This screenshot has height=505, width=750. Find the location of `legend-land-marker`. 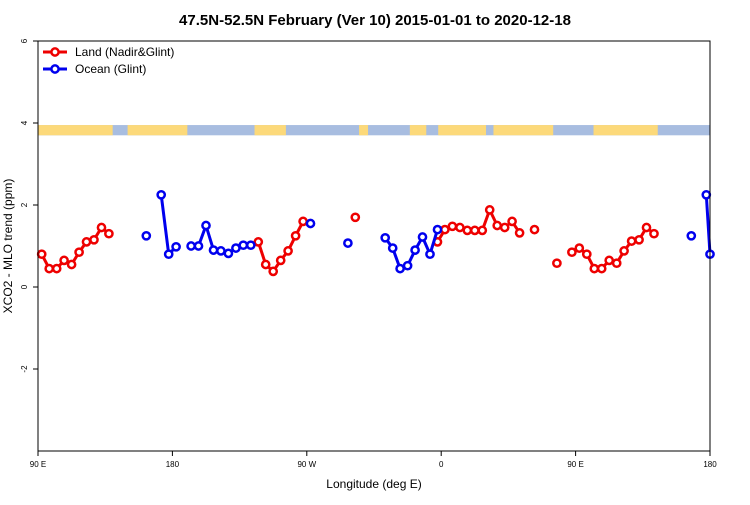

legend-land-marker is located at coordinates (55, 52).